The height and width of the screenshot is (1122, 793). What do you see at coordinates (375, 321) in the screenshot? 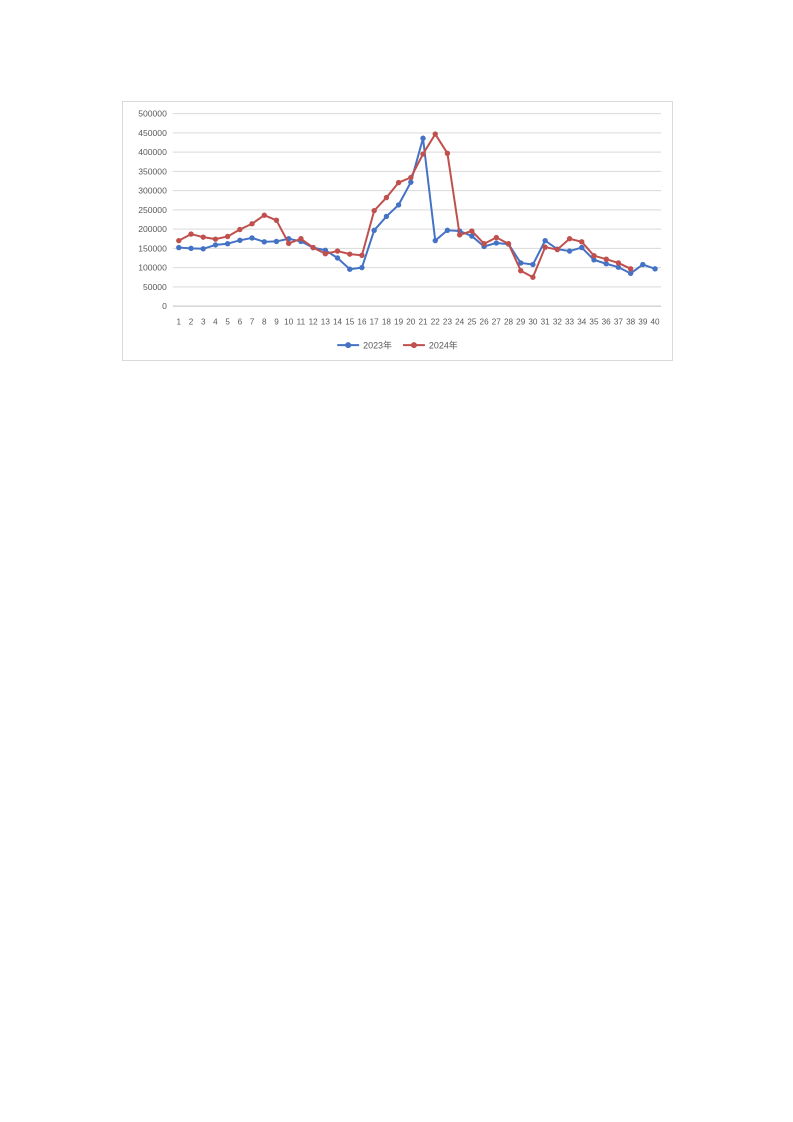
I see `x-tick-label: 17` at bounding box center [375, 321].